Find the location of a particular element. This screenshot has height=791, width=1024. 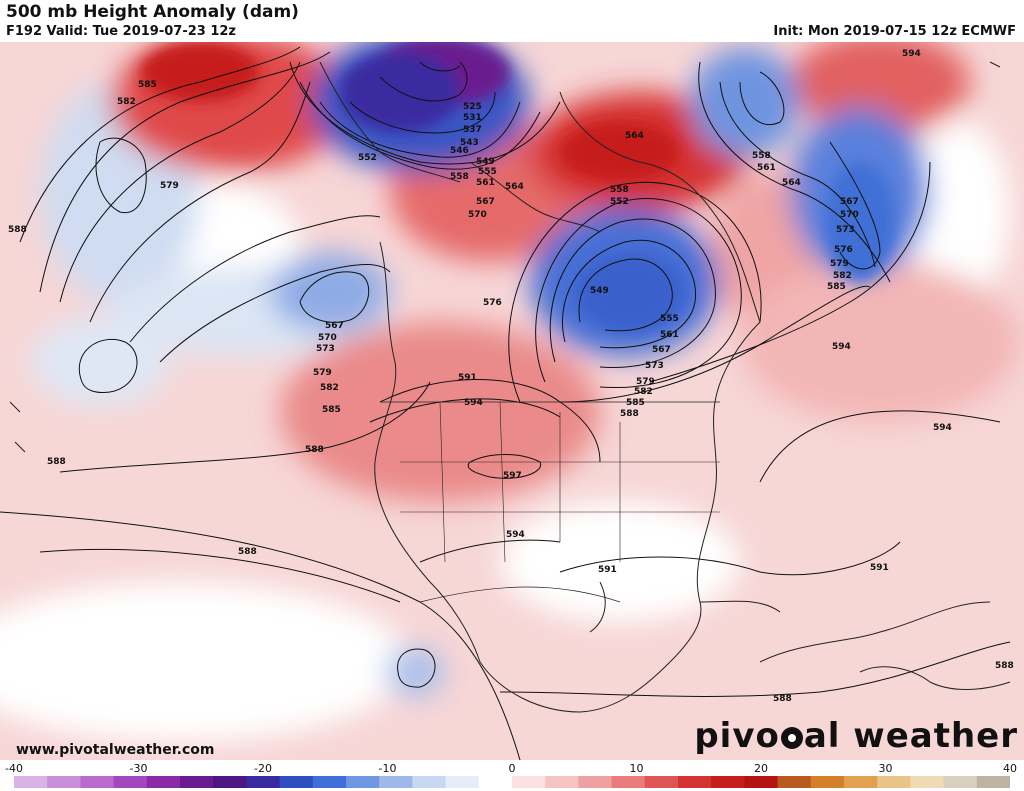

pivotal-weather-logo: pivo al weather is located at coordinates (856, 736).